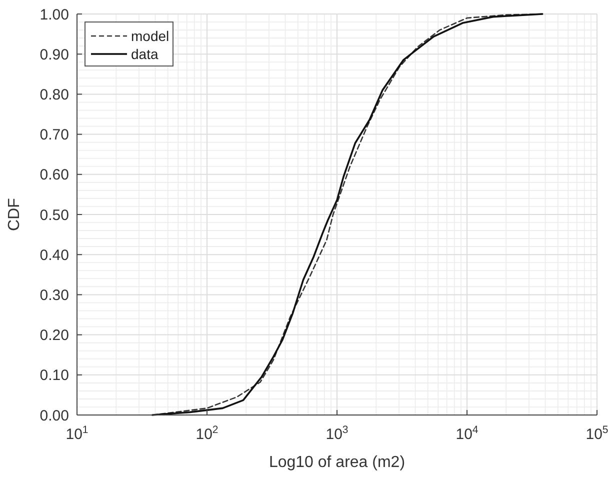 The image size is (608, 483). What do you see at coordinates (54, 215) in the screenshot?
I see `y-tick-label: 0.50` at bounding box center [54, 215].